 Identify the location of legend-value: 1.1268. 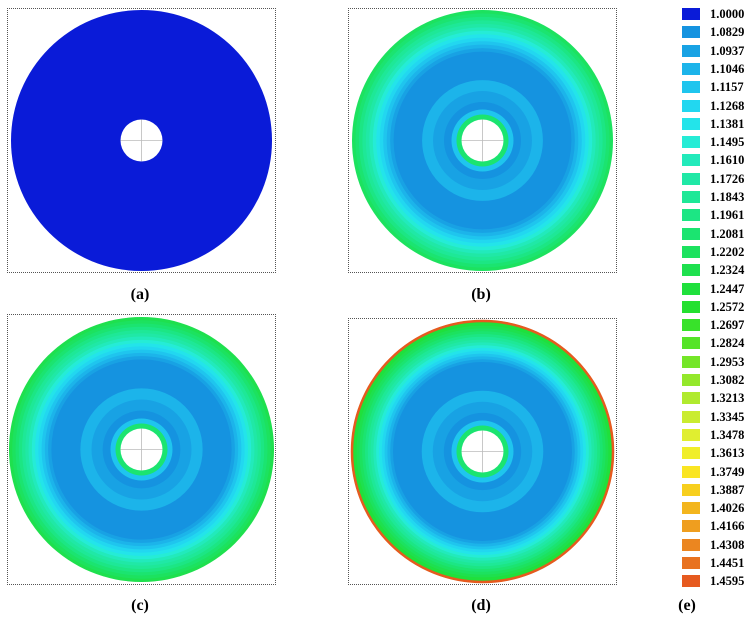
(727, 105).